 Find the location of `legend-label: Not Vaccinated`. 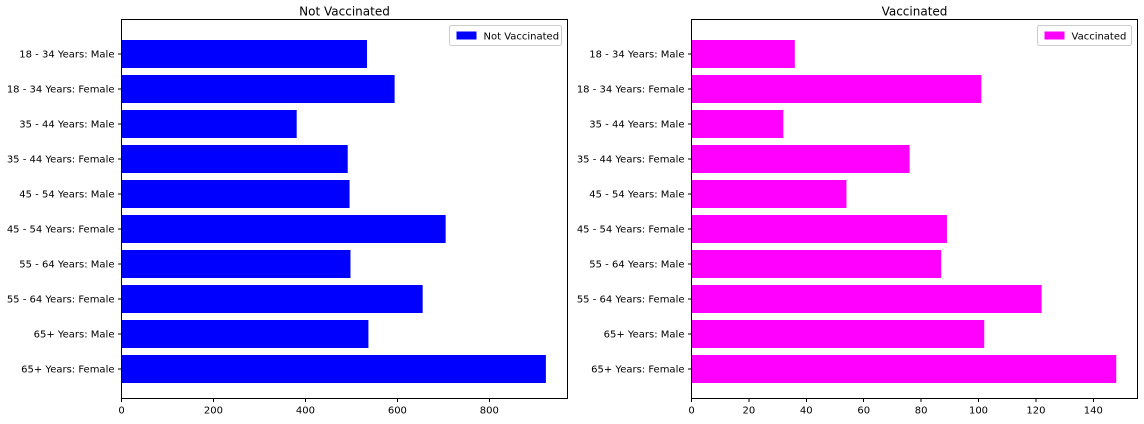

legend-label: Not Vaccinated is located at coordinates (522, 37).